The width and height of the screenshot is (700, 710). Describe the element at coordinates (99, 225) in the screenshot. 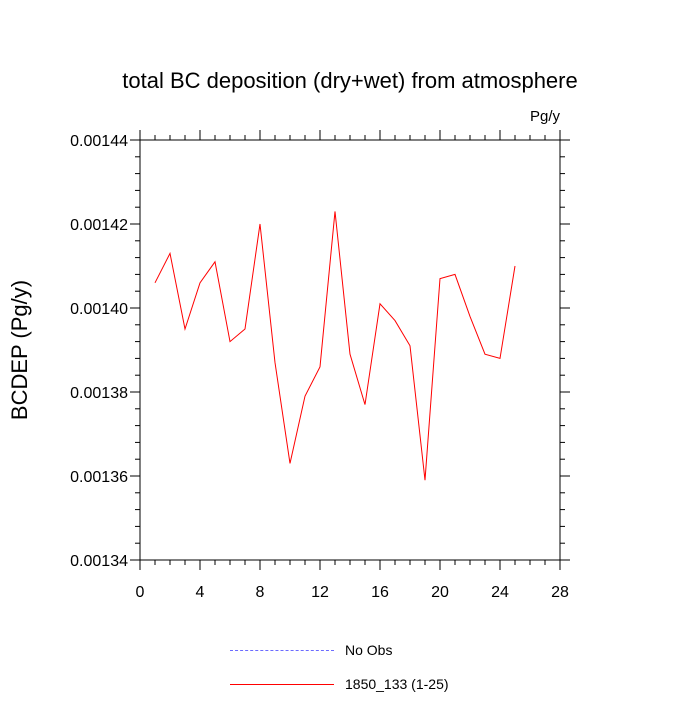

I see `y-tick-label: 0.00142` at that location.